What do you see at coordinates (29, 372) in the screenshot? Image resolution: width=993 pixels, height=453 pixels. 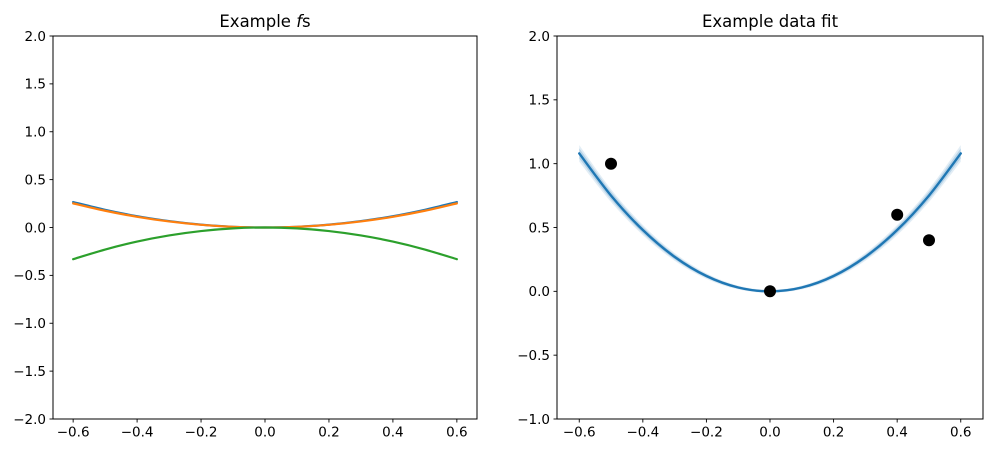 I see `y-tick-label: −1.5` at bounding box center [29, 372].